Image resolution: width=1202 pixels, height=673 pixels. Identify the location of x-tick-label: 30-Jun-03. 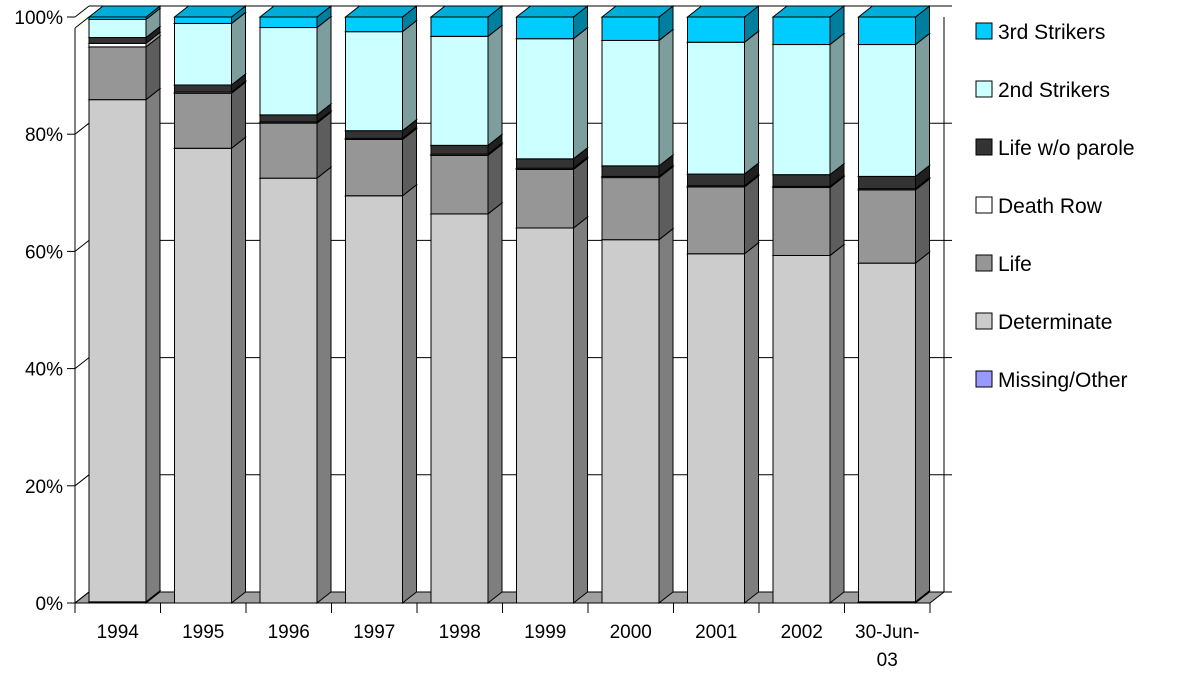
(887, 646).